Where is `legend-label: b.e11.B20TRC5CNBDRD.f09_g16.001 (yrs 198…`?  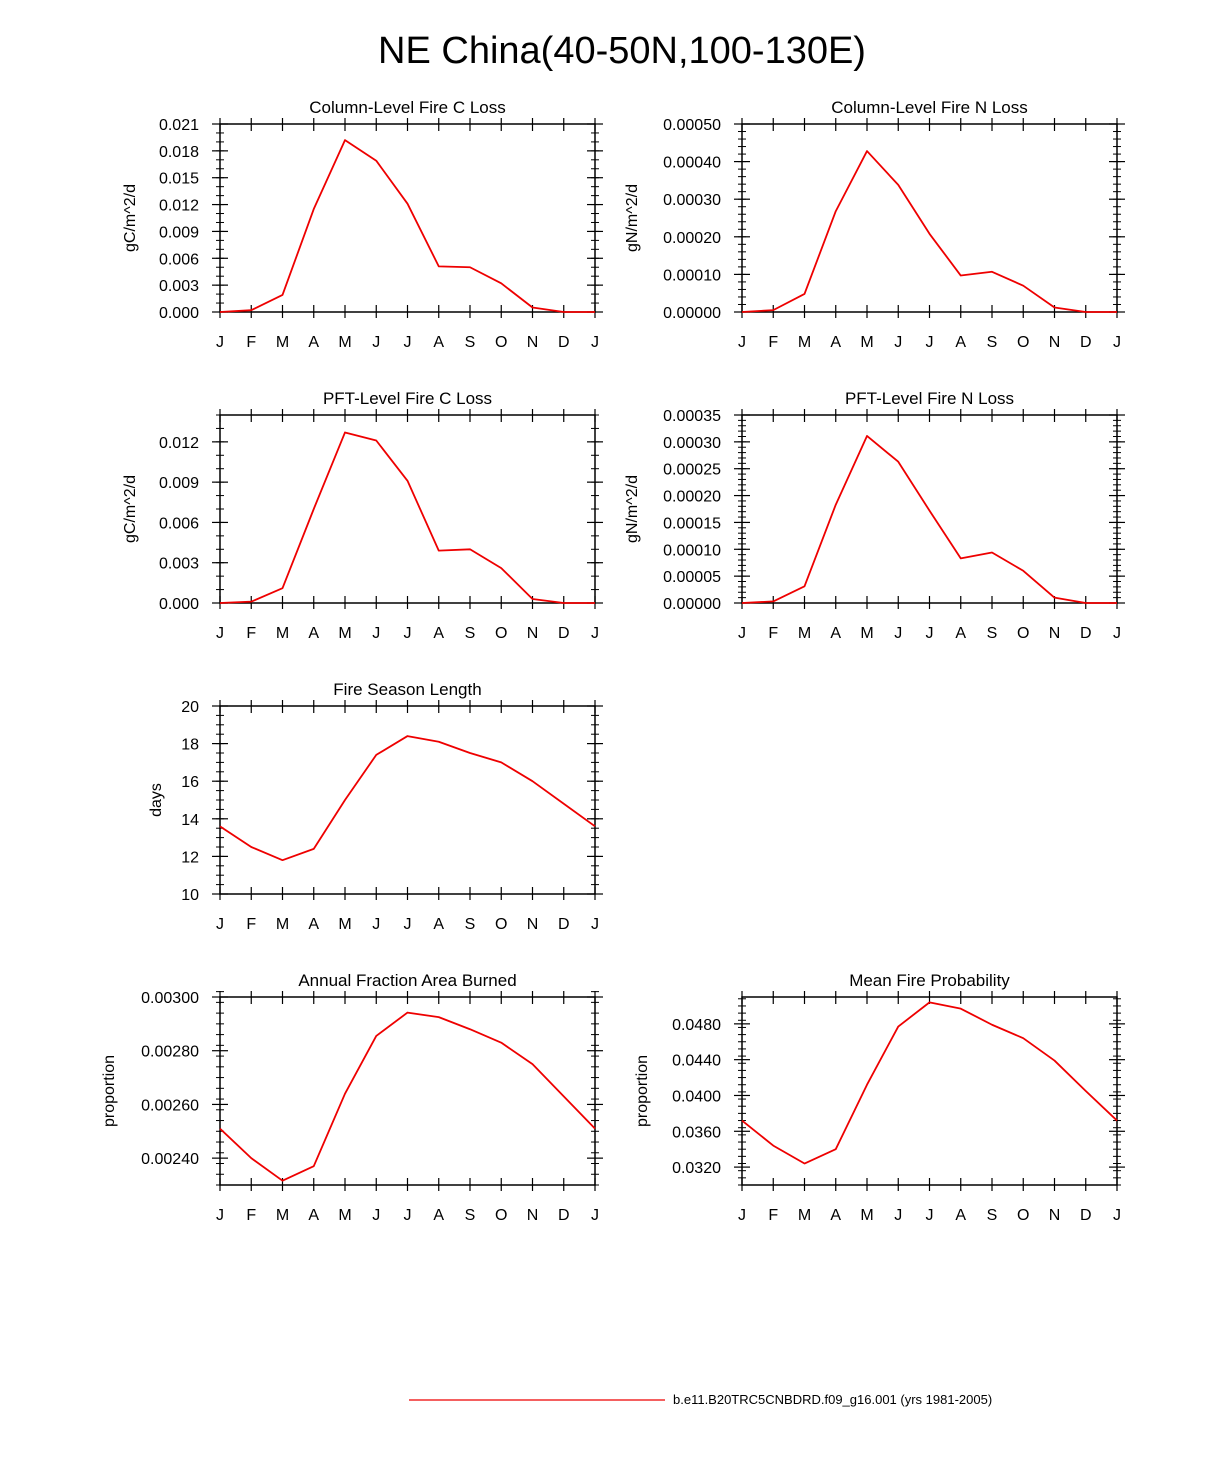 legend-label: b.e11.B20TRC5CNBDRD.f09_g16.001 (yrs 198… is located at coordinates (832, 1399).